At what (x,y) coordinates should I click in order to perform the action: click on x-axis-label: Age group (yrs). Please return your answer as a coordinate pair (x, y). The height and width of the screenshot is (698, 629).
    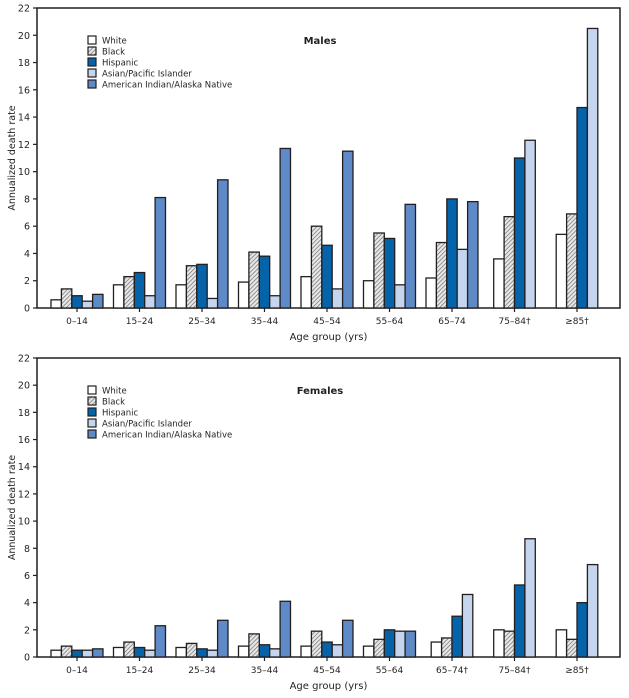
    Looking at the image, I should click on (329, 686).